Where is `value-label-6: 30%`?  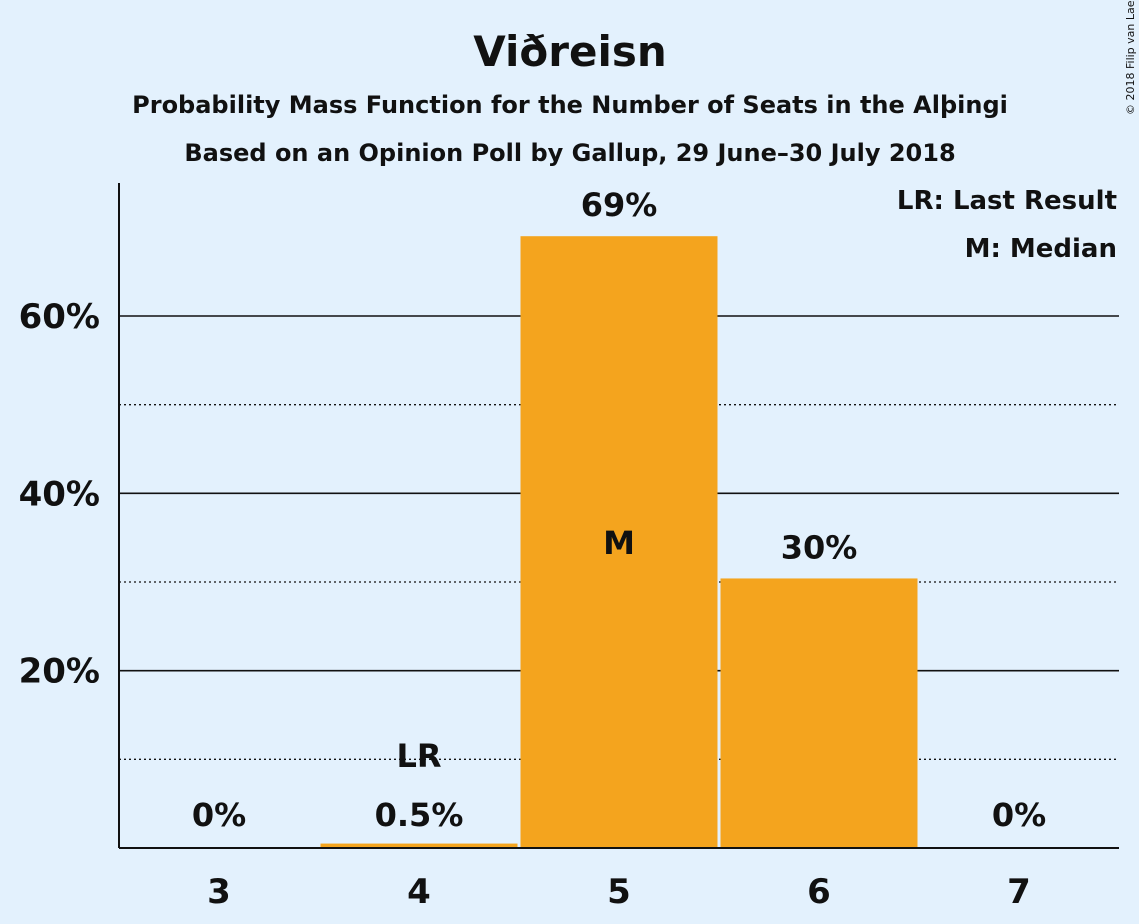
value-label-6: 30% is located at coordinates (819, 547).